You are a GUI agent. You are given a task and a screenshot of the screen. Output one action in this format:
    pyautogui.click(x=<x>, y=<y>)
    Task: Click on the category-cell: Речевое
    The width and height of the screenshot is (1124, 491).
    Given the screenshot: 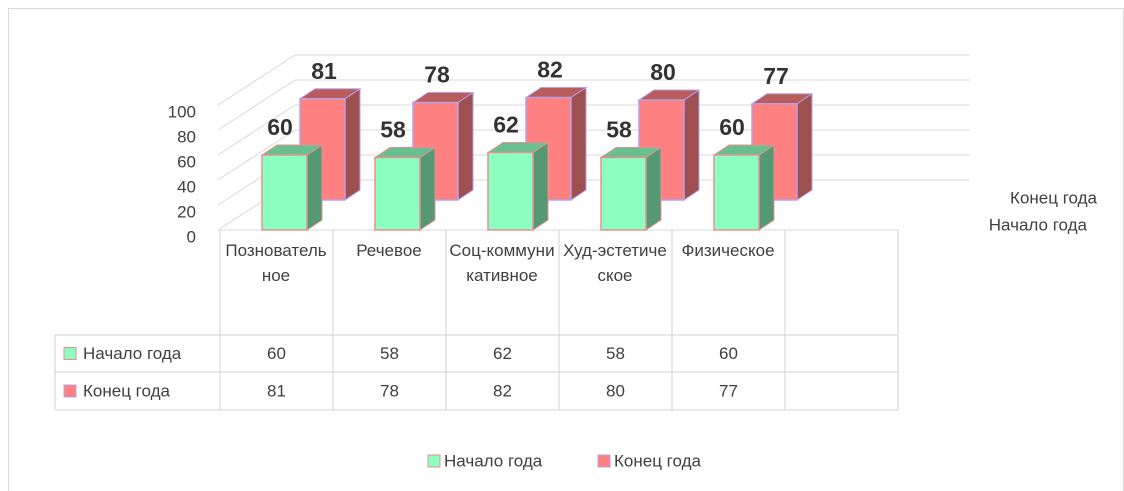 What is the action you would take?
    pyautogui.click(x=389, y=250)
    